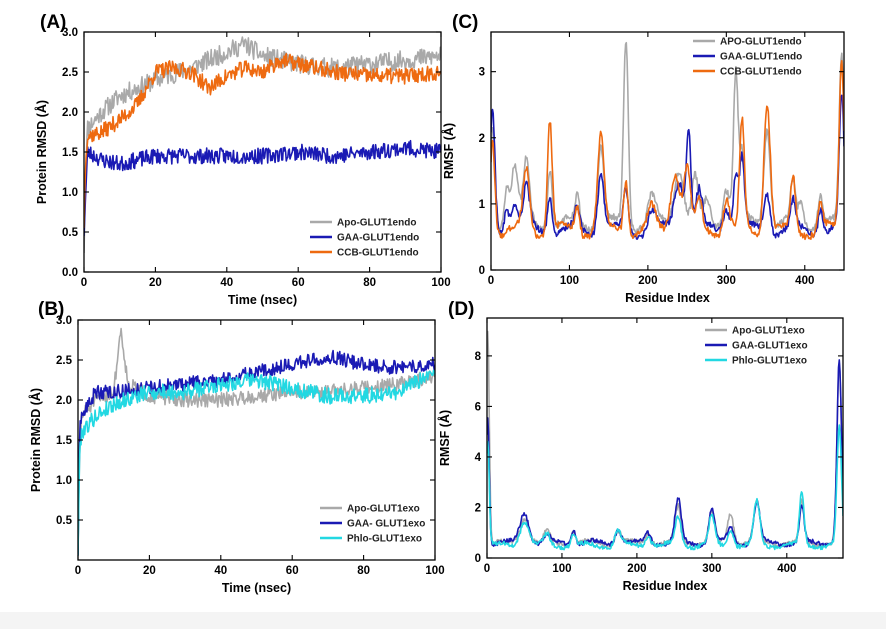  What do you see at coordinates (461, 309) in the screenshot?
I see `panel-label: (D)` at bounding box center [461, 309].